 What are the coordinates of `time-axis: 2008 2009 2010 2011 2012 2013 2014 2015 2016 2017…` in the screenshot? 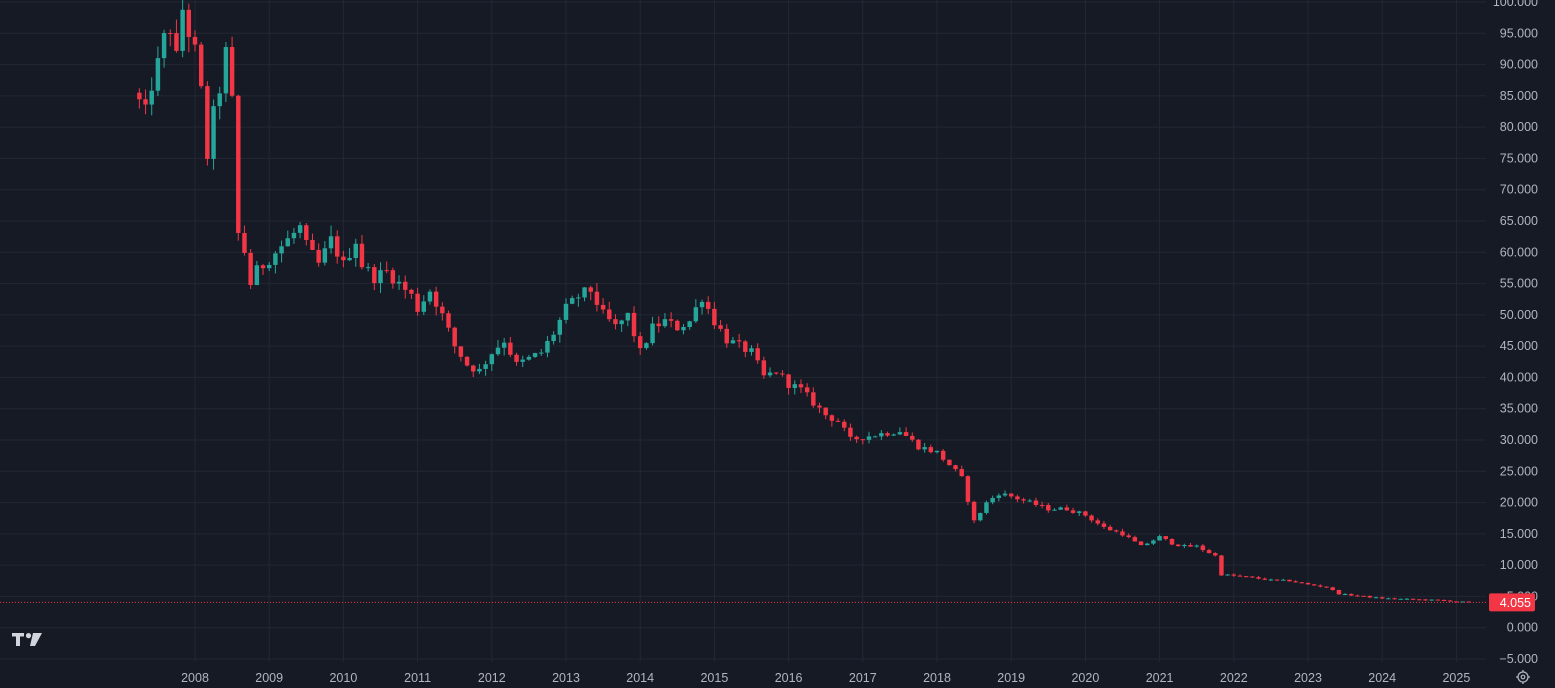 It's located at (825, 678).